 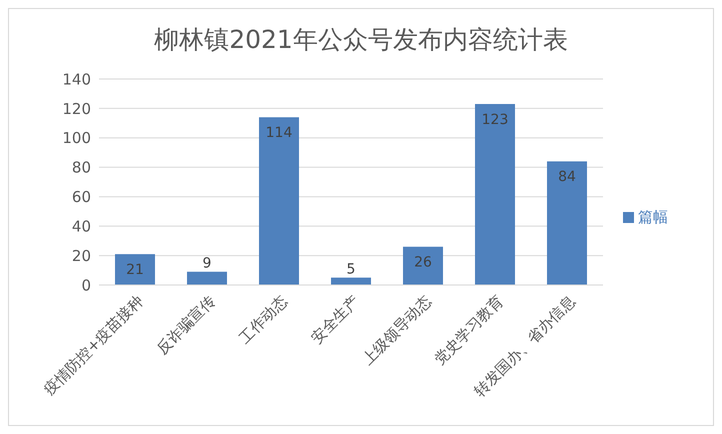 What do you see at coordinates (567, 177) in the screenshot?
I see `data-label: 84` at bounding box center [567, 177].